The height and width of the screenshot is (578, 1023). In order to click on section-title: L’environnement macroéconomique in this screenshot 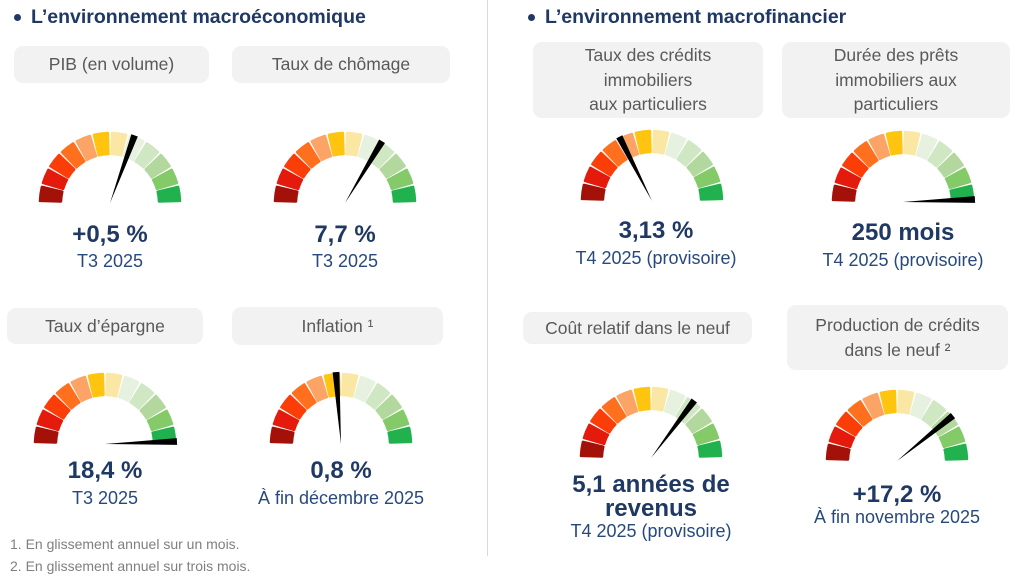, I will do `click(198, 17)`.